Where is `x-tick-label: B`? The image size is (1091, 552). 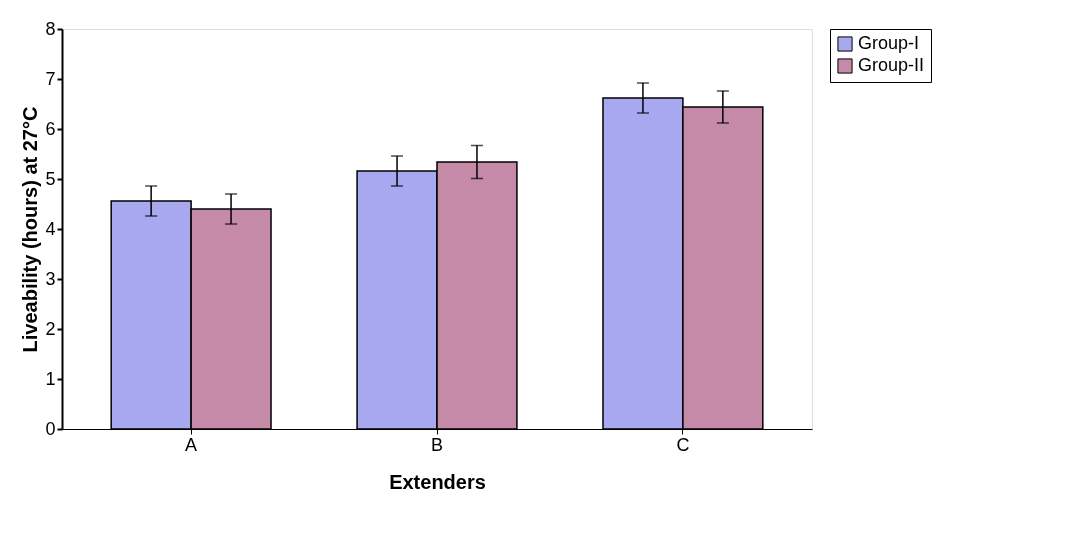
x-tick-label: B is located at coordinates (437, 444).